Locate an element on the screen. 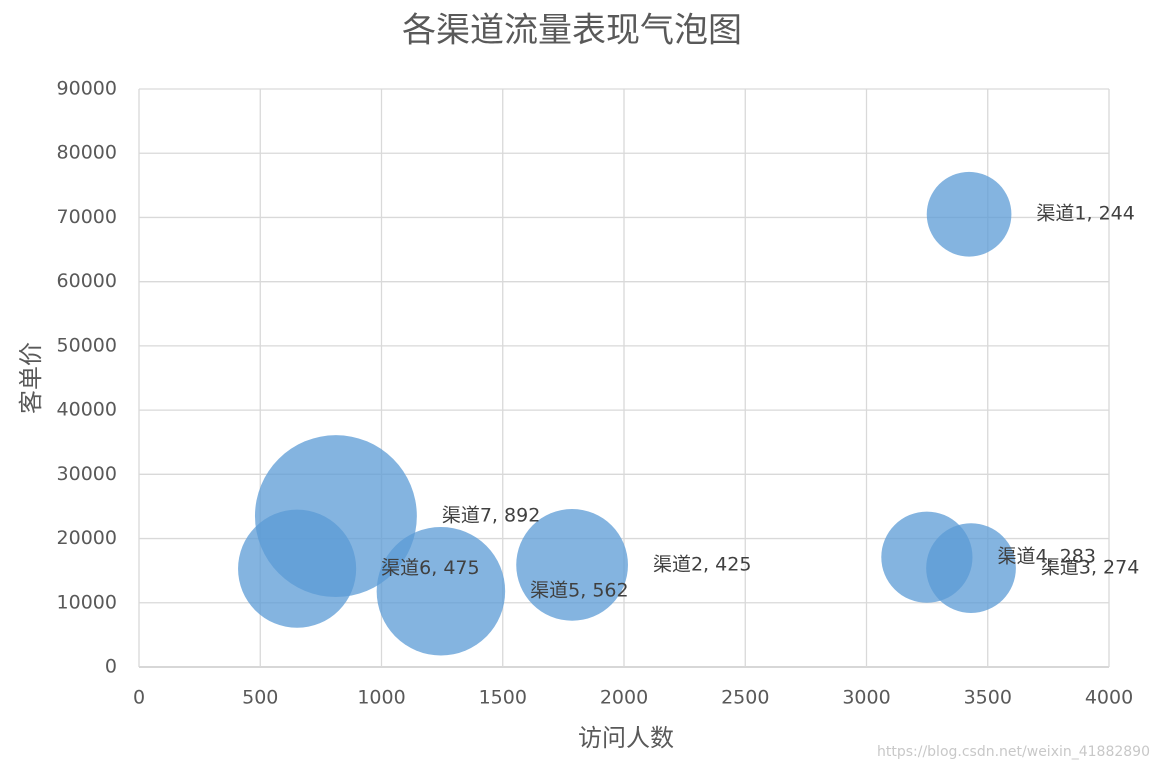 This screenshot has height=771, width=1160. x-tick-label: 3500 is located at coordinates (988, 698).